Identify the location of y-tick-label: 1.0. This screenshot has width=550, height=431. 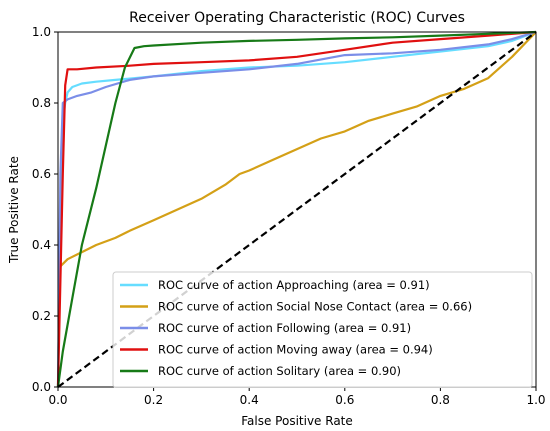
(41, 32).